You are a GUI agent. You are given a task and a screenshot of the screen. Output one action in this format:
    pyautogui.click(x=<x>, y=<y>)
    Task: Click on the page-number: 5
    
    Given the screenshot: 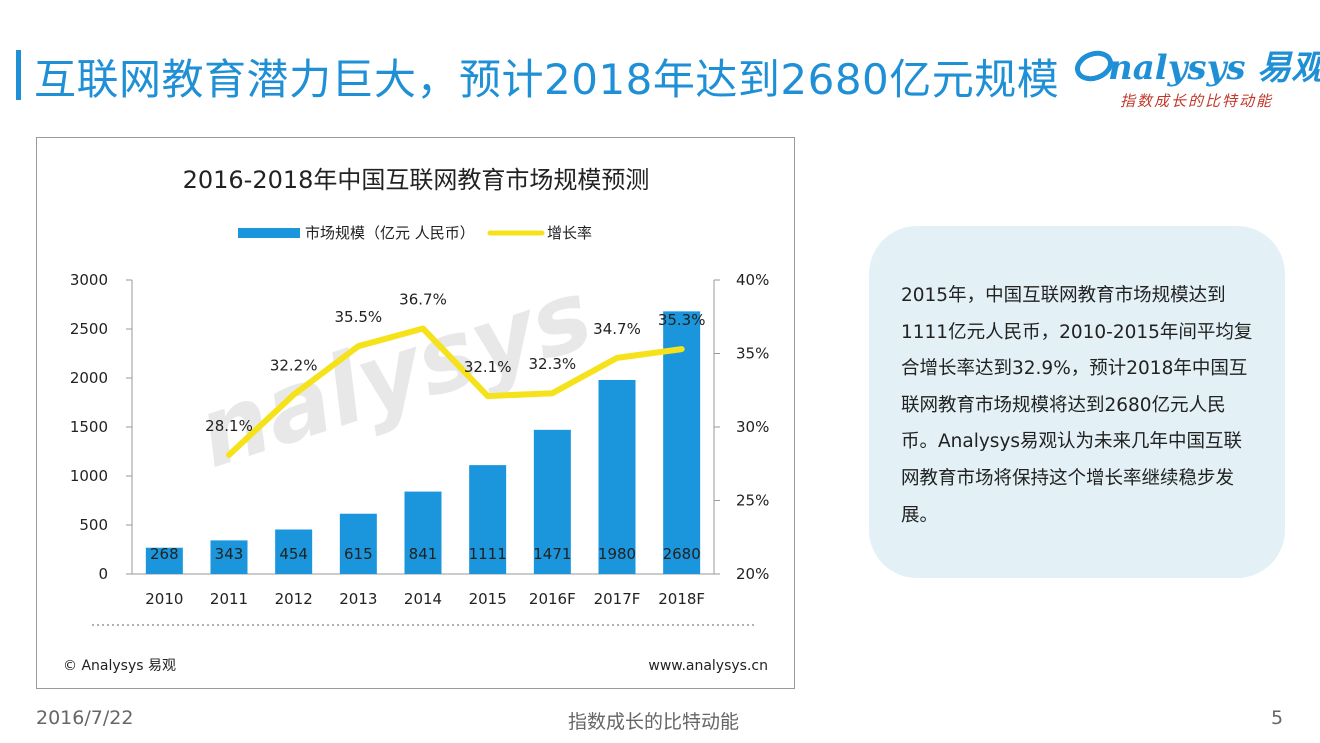 What is the action you would take?
    pyautogui.click(x=1277, y=718)
    